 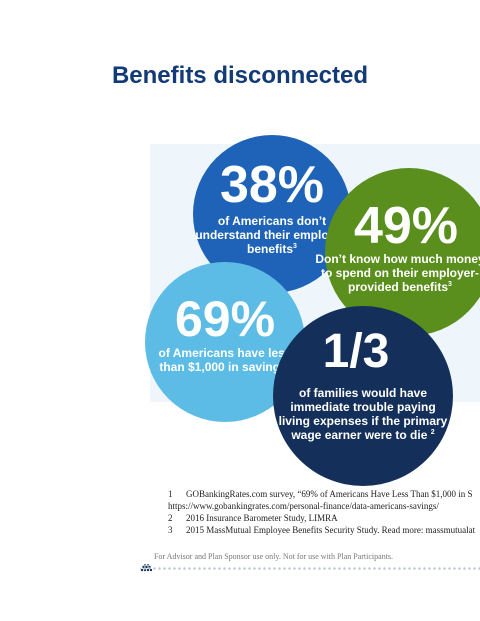 I want to click on page-title: Benefits disconnected, so click(x=240, y=75).